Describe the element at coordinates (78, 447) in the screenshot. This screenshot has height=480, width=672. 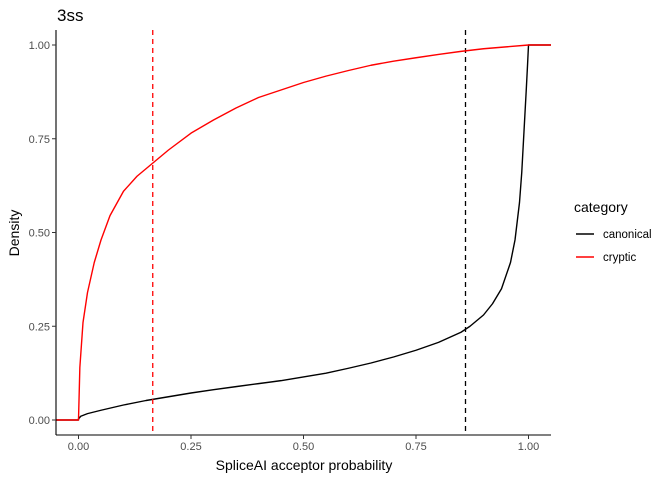
I see `x-tick-label: 0.00` at that location.